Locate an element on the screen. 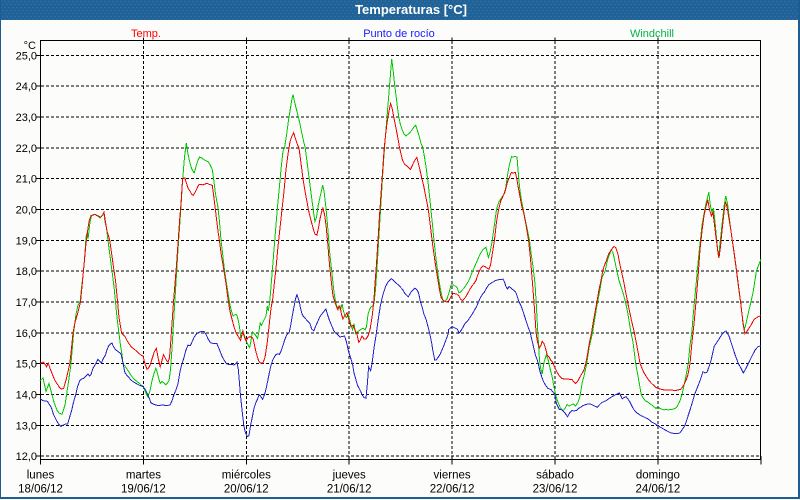  svg-text: Temp. is located at coordinates (146, 34).